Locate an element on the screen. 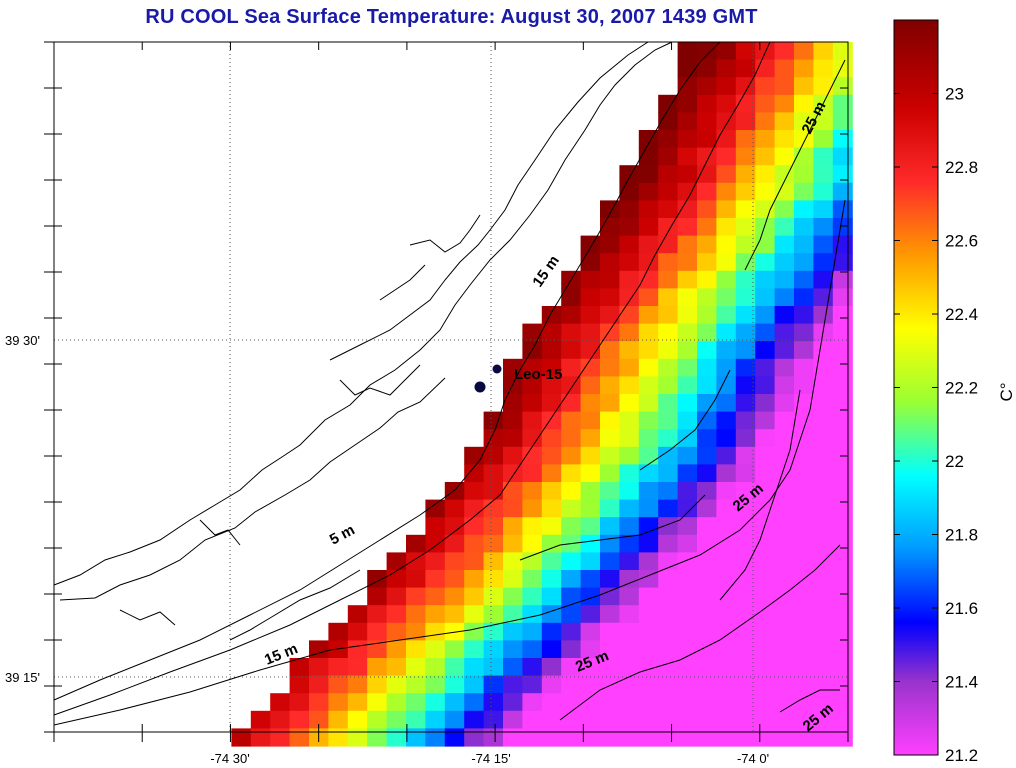 The width and height of the screenshot is (1016, 768). colorbar-tick-label: 22.8 is located at coordinates (961, 167).